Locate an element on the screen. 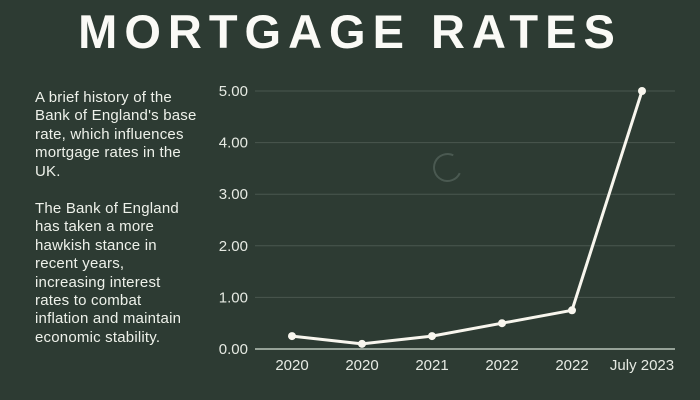 This screenshot has width=700, height=400. y-axis-tick-label: 0.00 is located at coordinates (233, 349).